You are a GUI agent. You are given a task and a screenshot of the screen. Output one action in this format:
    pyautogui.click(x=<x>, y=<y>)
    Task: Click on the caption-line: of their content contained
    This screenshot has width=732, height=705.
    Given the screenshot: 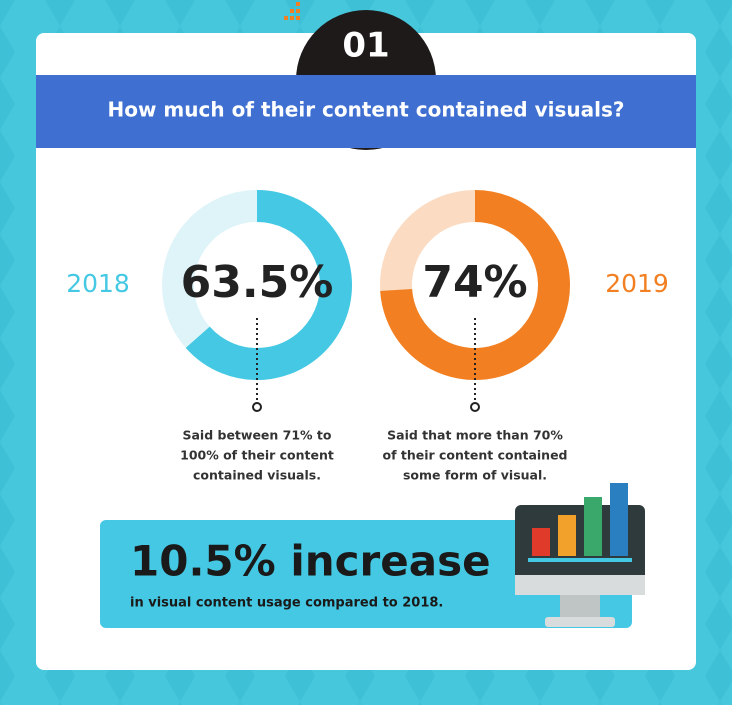 What is the action you would take?
    pyautogui.click(x=474, y=455)
    